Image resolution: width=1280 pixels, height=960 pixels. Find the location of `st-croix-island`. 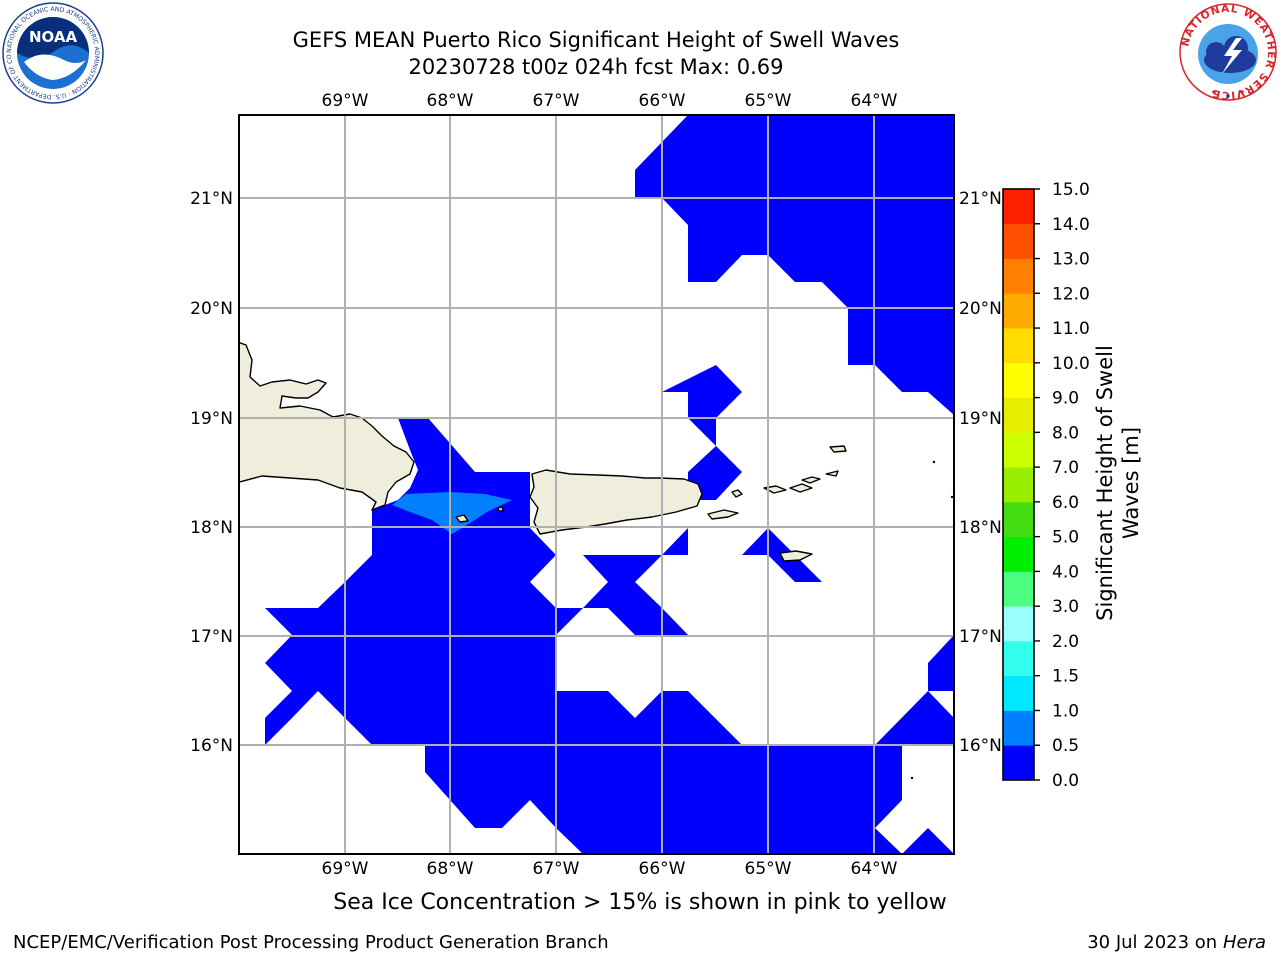

st-croix-island is located at coordinates (796, 556).